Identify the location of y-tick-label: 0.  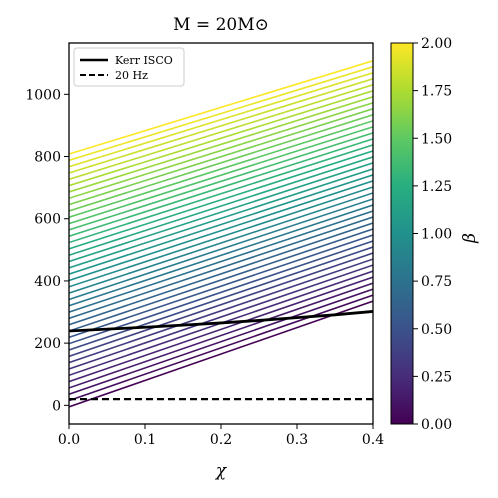
(56, 406).